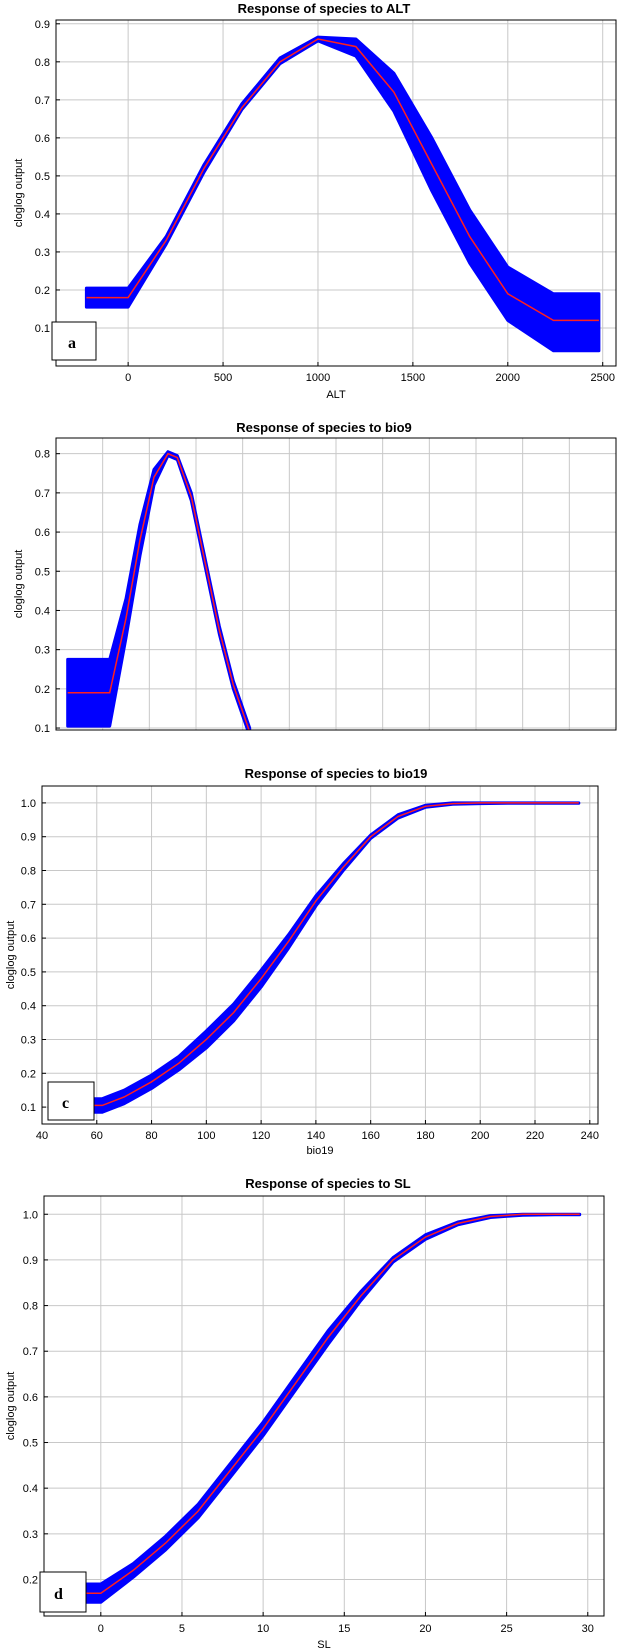 The height and width of the screenshot is (1652, 628). I want to click on x-tick-label: 15, so click(344, 1629).